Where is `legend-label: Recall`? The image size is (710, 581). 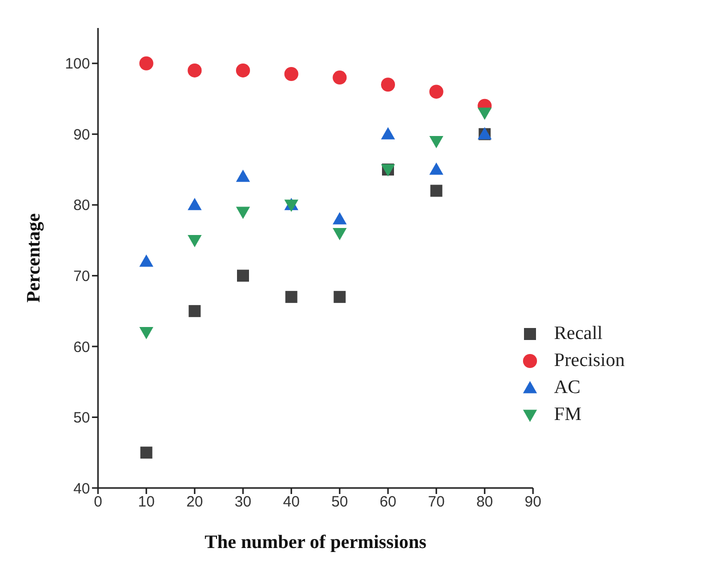 legend-label: Recall is located at coordinates (578, 333).